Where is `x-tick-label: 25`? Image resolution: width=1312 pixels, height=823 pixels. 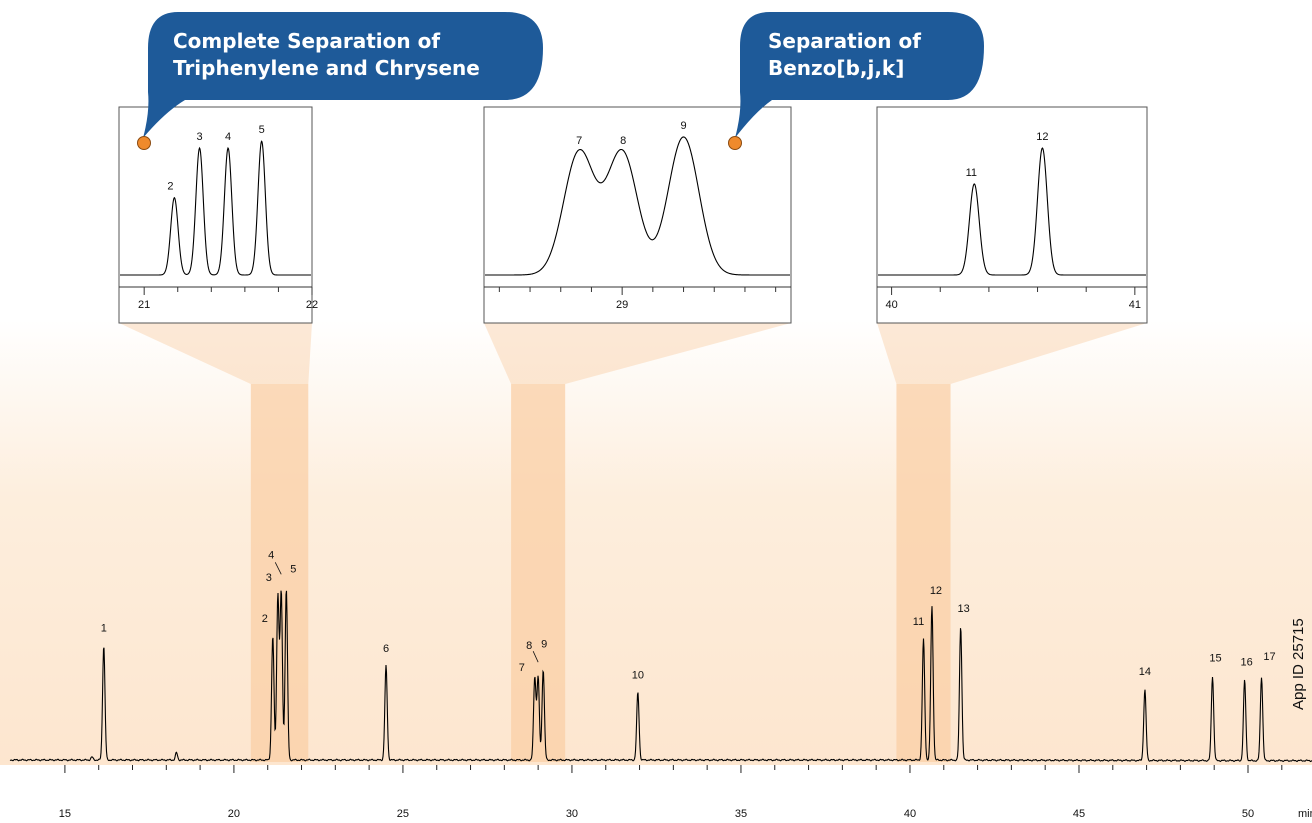
x-tick-label: 25 is located at coordinates (403, 813).